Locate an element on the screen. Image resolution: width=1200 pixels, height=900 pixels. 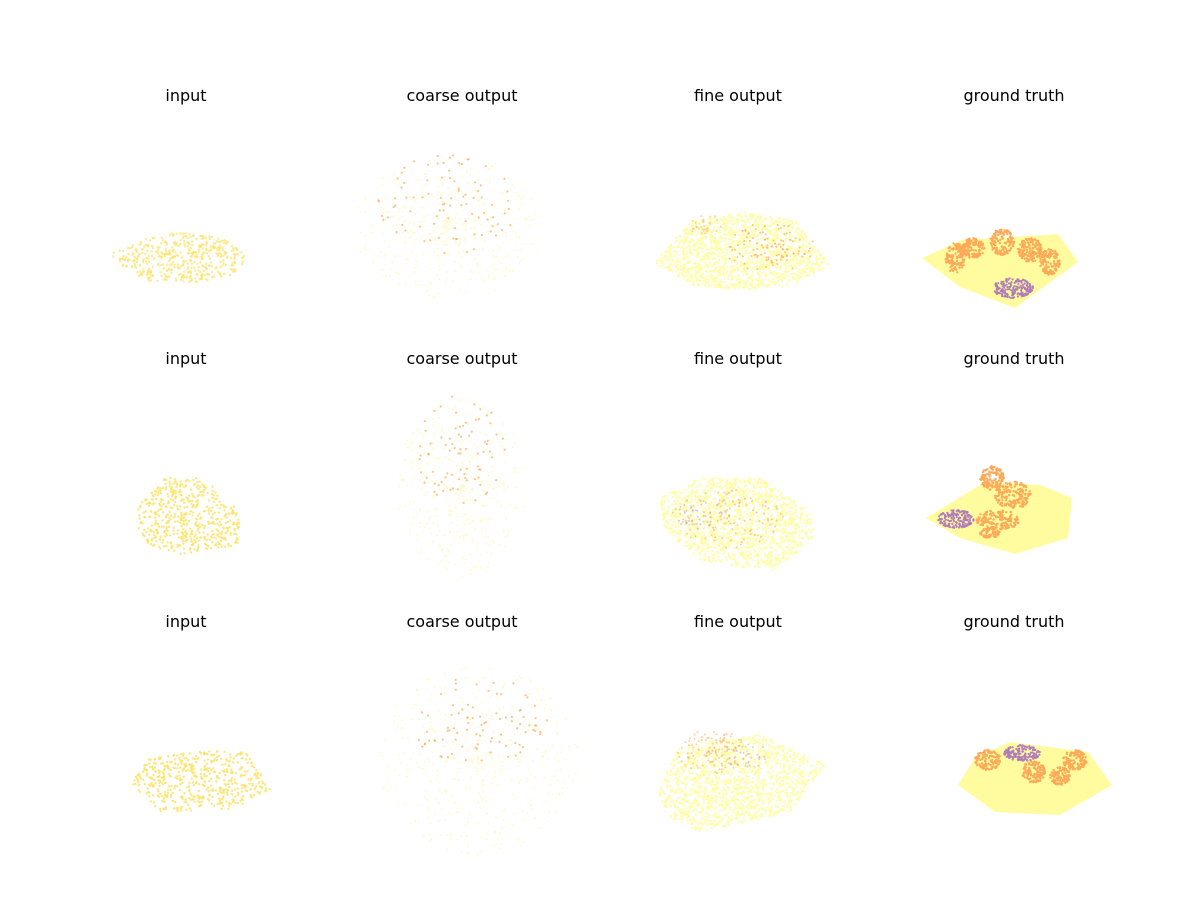
panel-title-r2-fine: fine output is located at coordinates (738, 358).